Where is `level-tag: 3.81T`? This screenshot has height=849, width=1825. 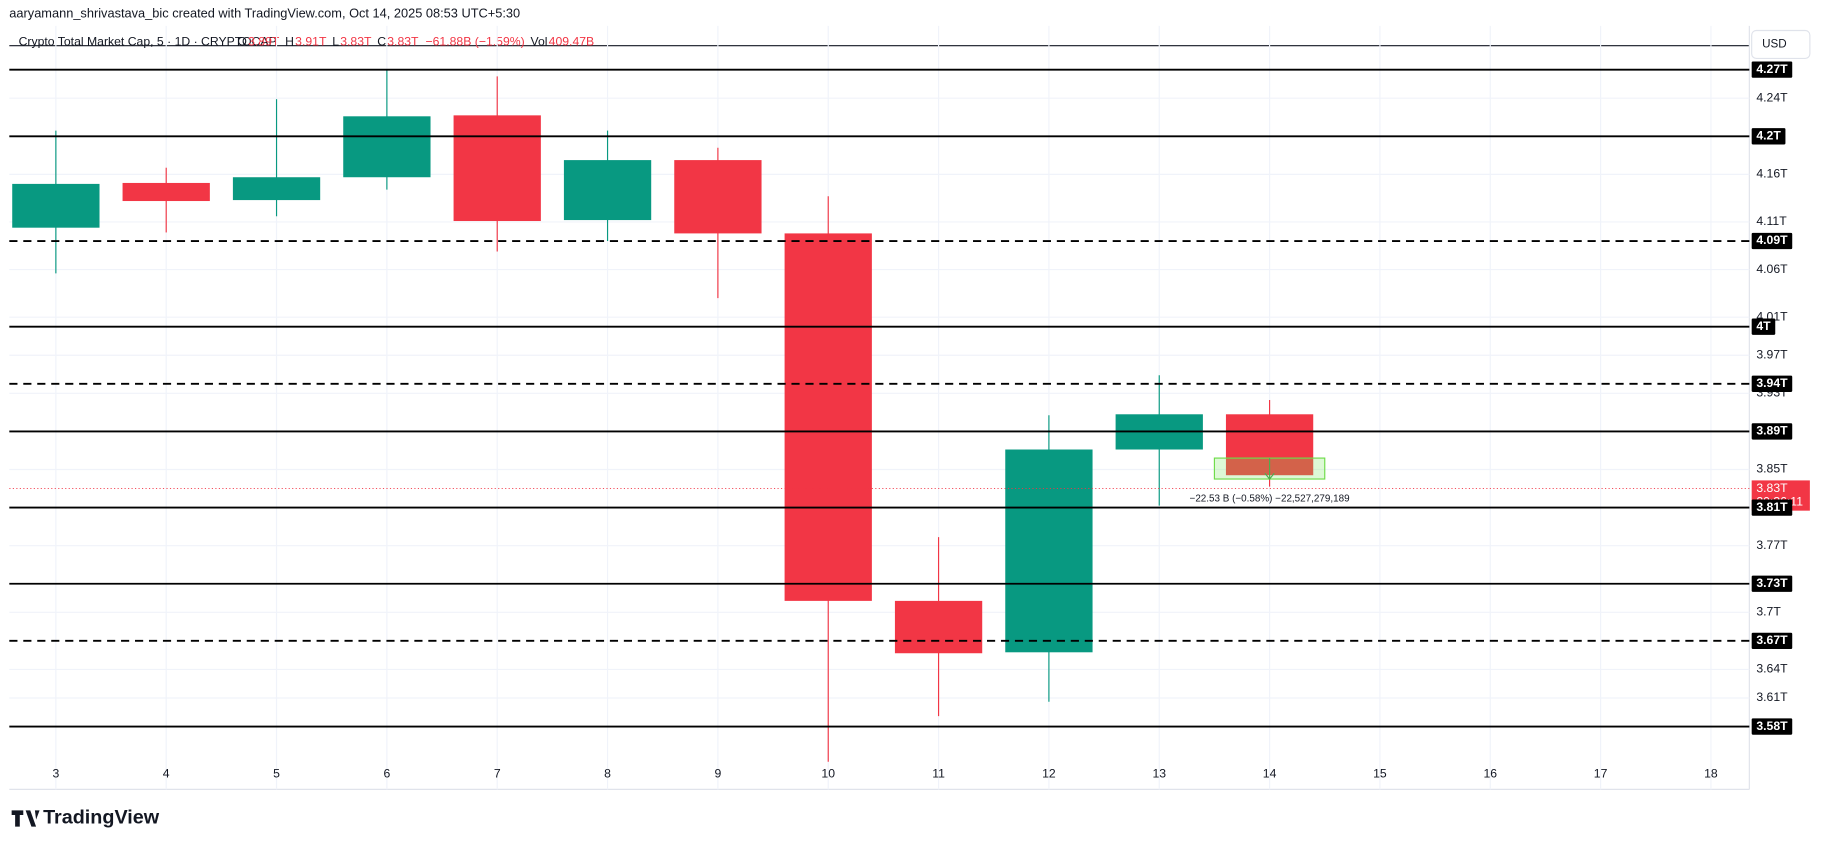
level-tag: 3.81T is located at coordinates (1772, 507).